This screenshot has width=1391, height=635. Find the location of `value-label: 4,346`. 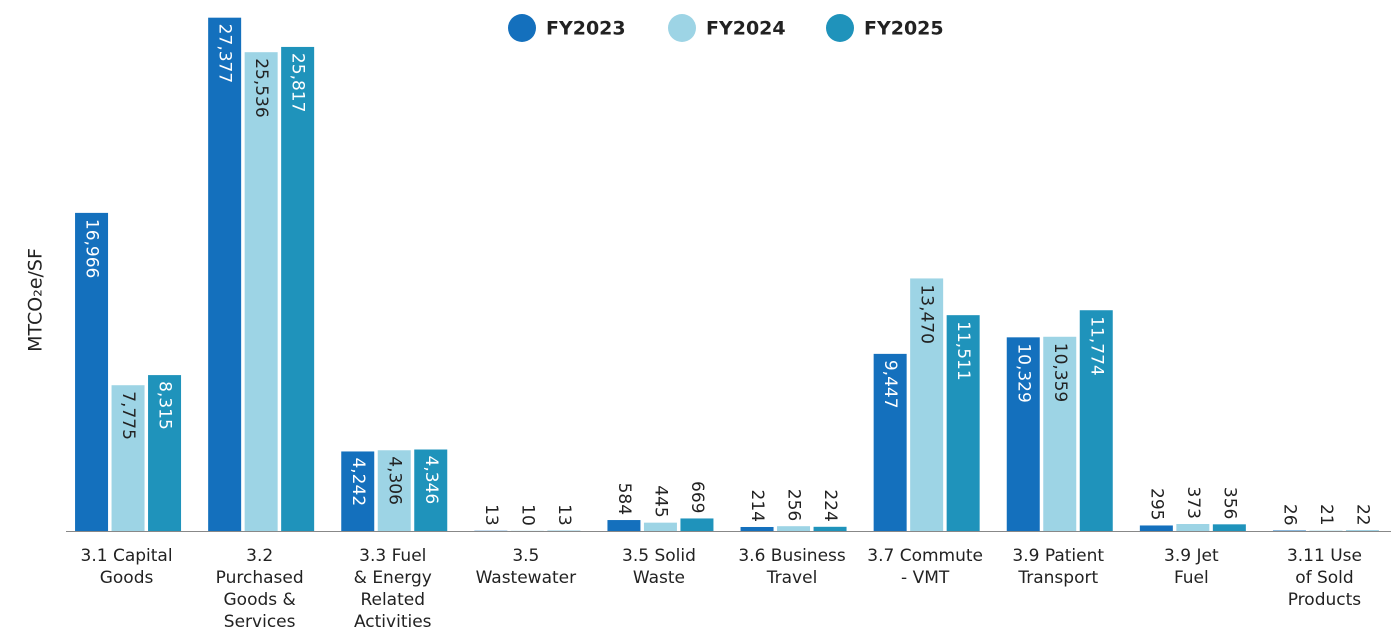

value-label: 4,346 is located at coordinates (431, 480).